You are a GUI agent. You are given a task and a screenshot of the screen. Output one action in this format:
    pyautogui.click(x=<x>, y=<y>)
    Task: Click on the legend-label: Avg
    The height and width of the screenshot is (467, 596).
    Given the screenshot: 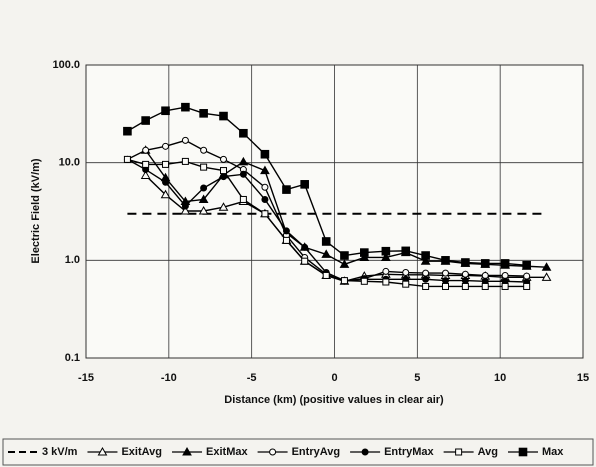 What is the action you would take?
    pyautogui.click(x=488, y=452)
    